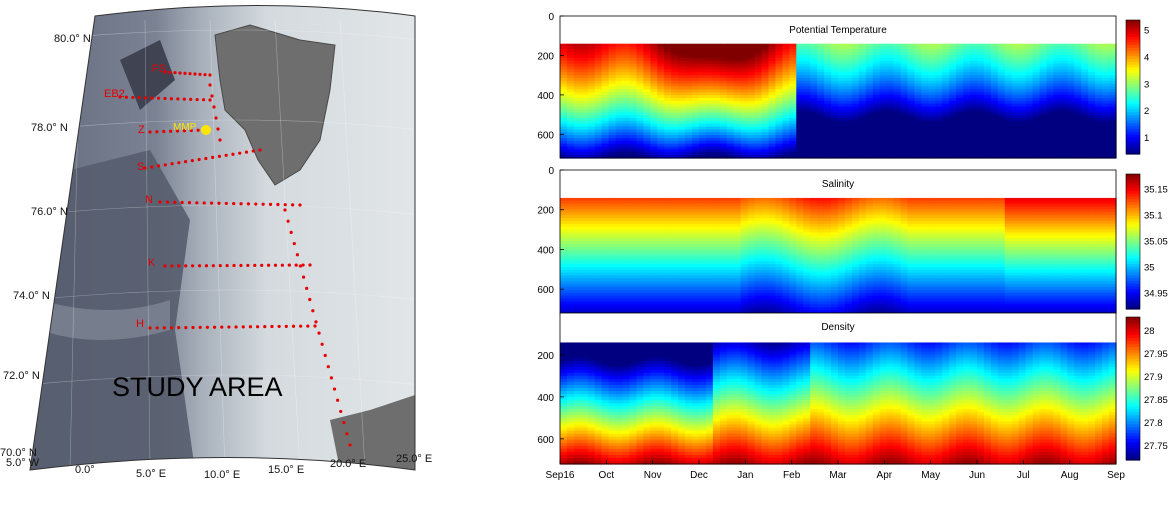  Describe the element at coordinates (141, 130) in the screenshot. I see `section-label-z: Z` at that location.